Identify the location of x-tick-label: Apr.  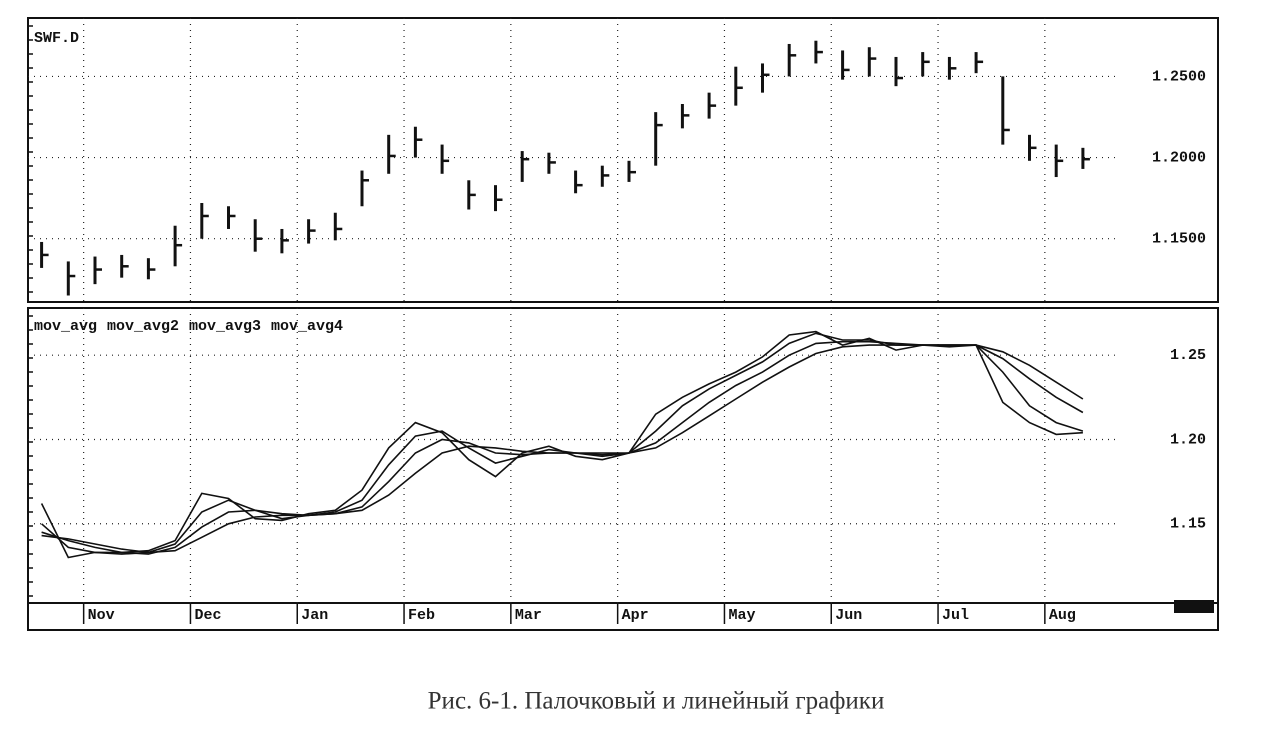
(635, 615).